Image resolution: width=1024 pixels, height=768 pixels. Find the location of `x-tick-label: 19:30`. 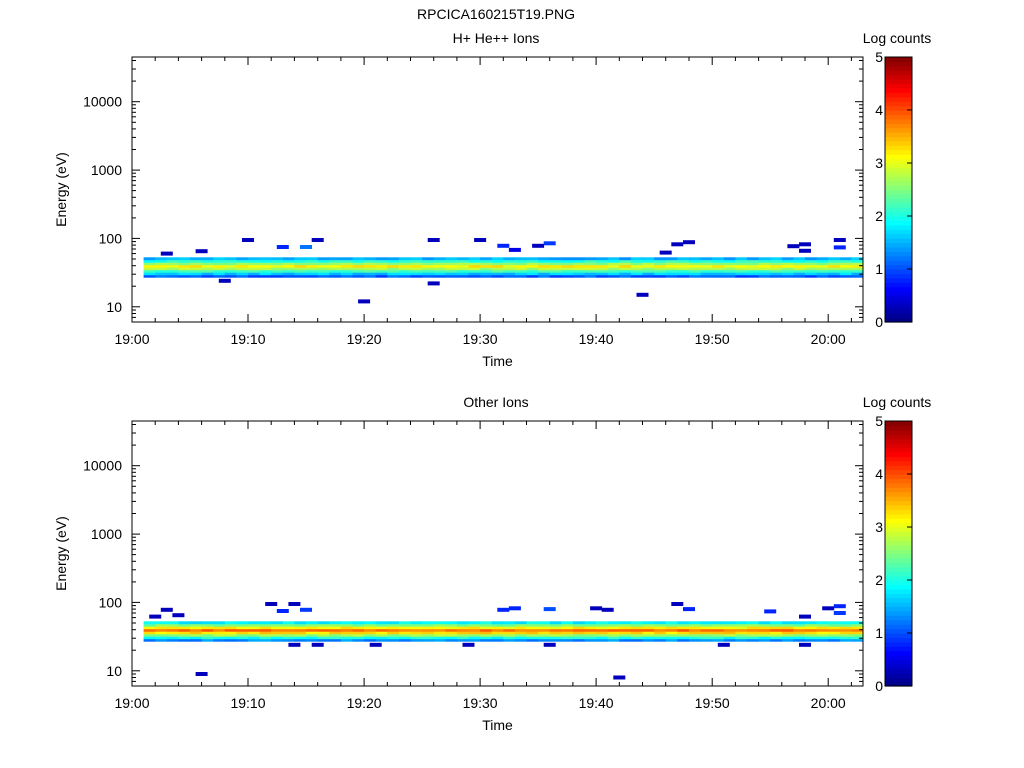

x-tick-label: 19:30 is located at coordinates (480, 339).